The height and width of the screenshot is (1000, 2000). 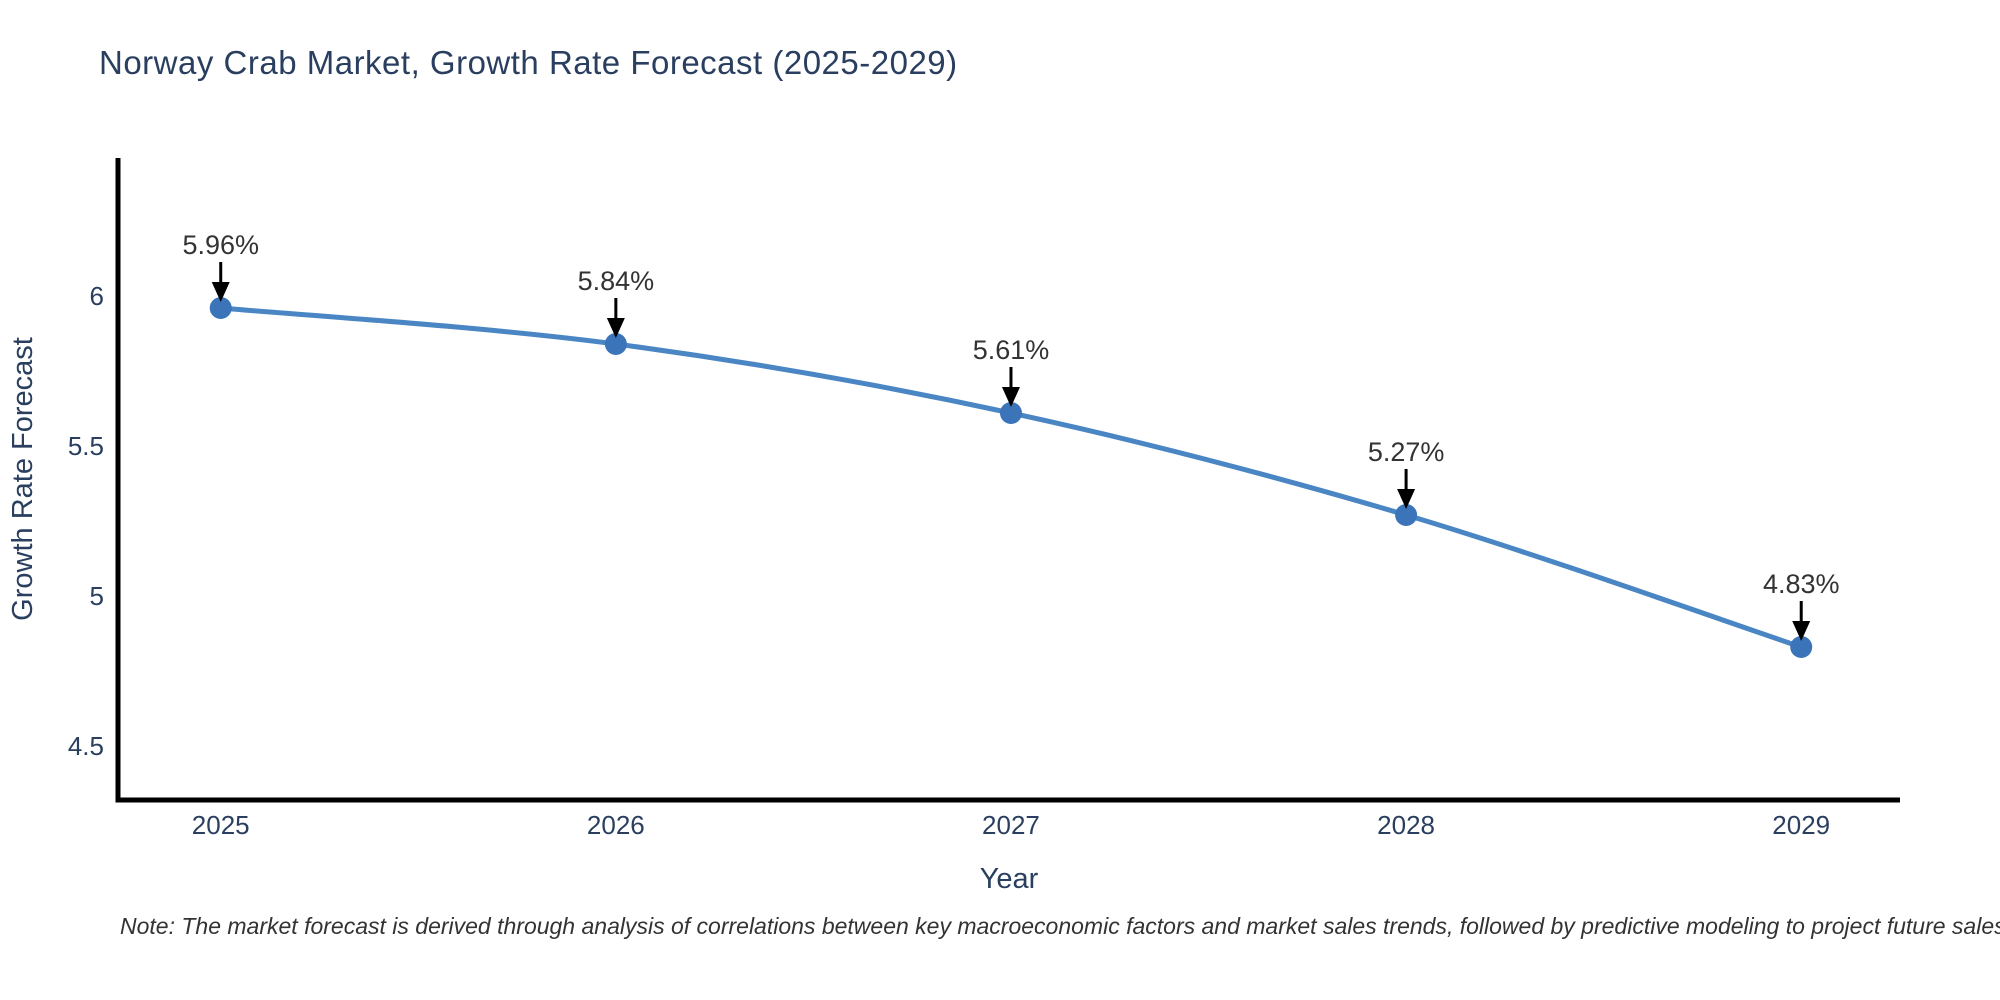 What do you see at coordinates (616, 825) in the screenshot?
I see `x-tick-label: 2026` at bounding box center [616, 825].